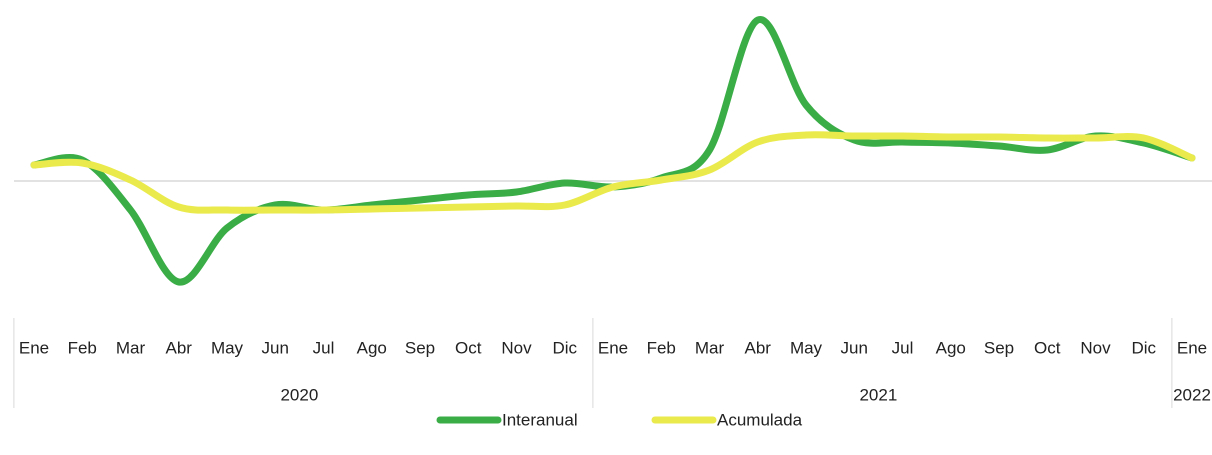 The image size is (1212, 455). What do you see at coordinates (540, 419) in the screenshot?
I see `legend-label: Interanual` at bounding box center [540, 419].